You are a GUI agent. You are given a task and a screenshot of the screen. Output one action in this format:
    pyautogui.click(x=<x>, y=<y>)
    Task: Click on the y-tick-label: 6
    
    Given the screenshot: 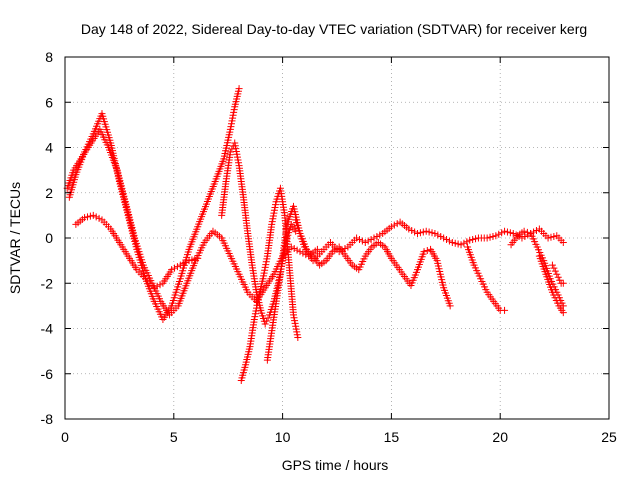 What is the action you would take?
    pyautogui.click(x=49, y=102)
    